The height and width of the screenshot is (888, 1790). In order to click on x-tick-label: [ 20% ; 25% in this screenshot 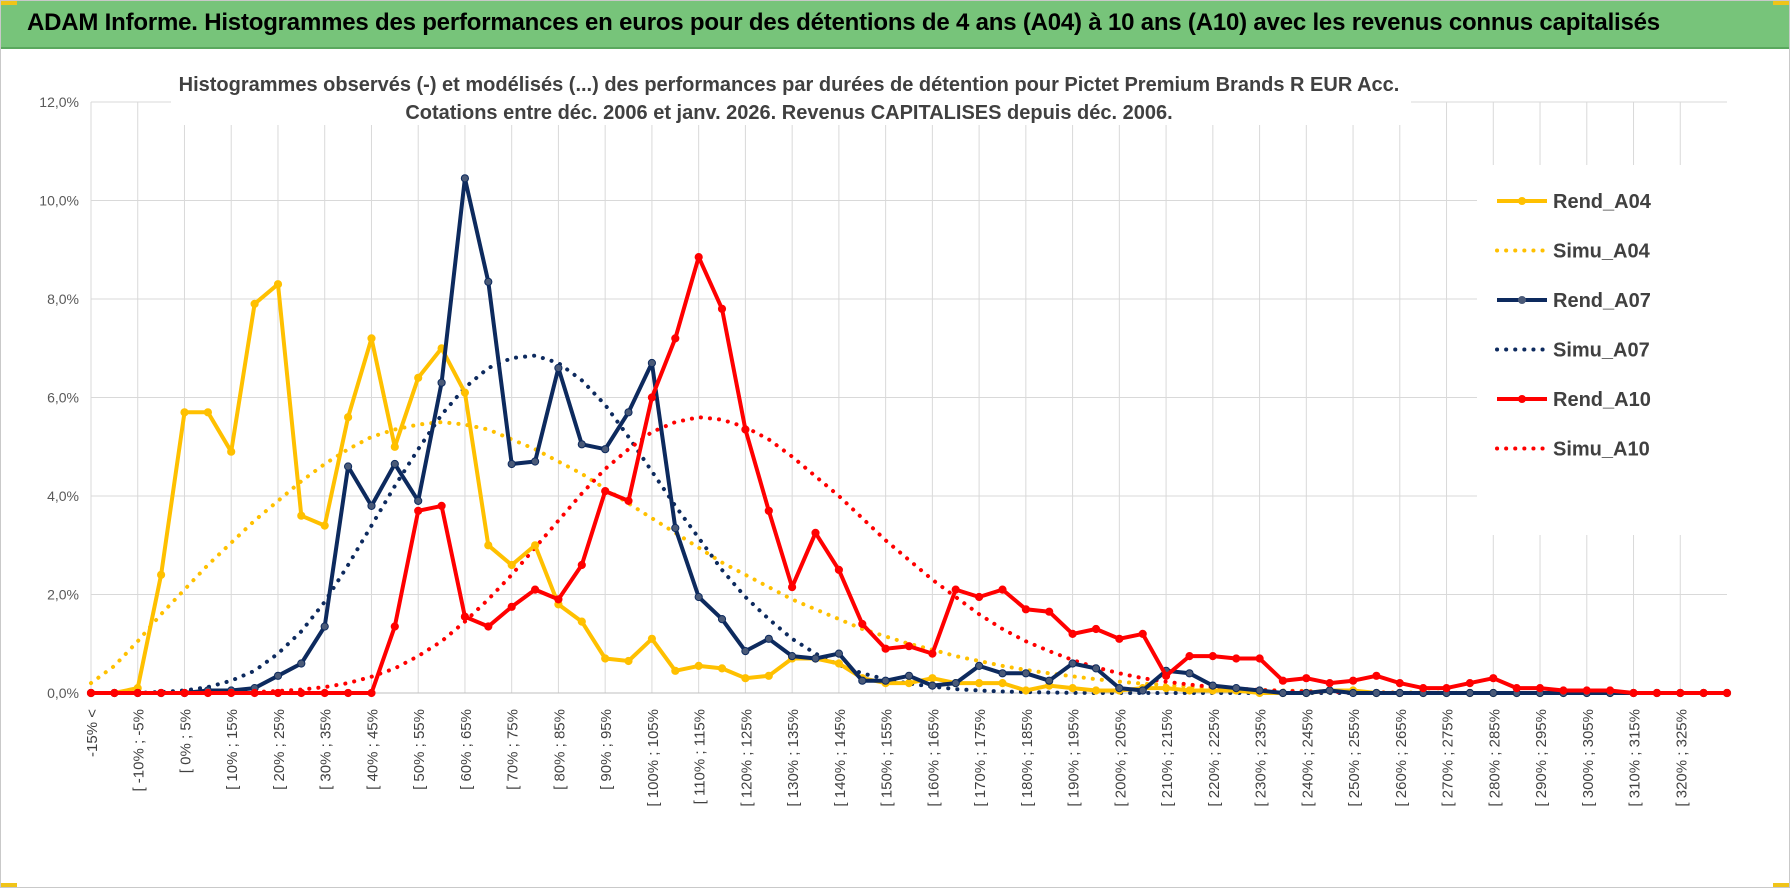, I will do `click(279, 749)`.